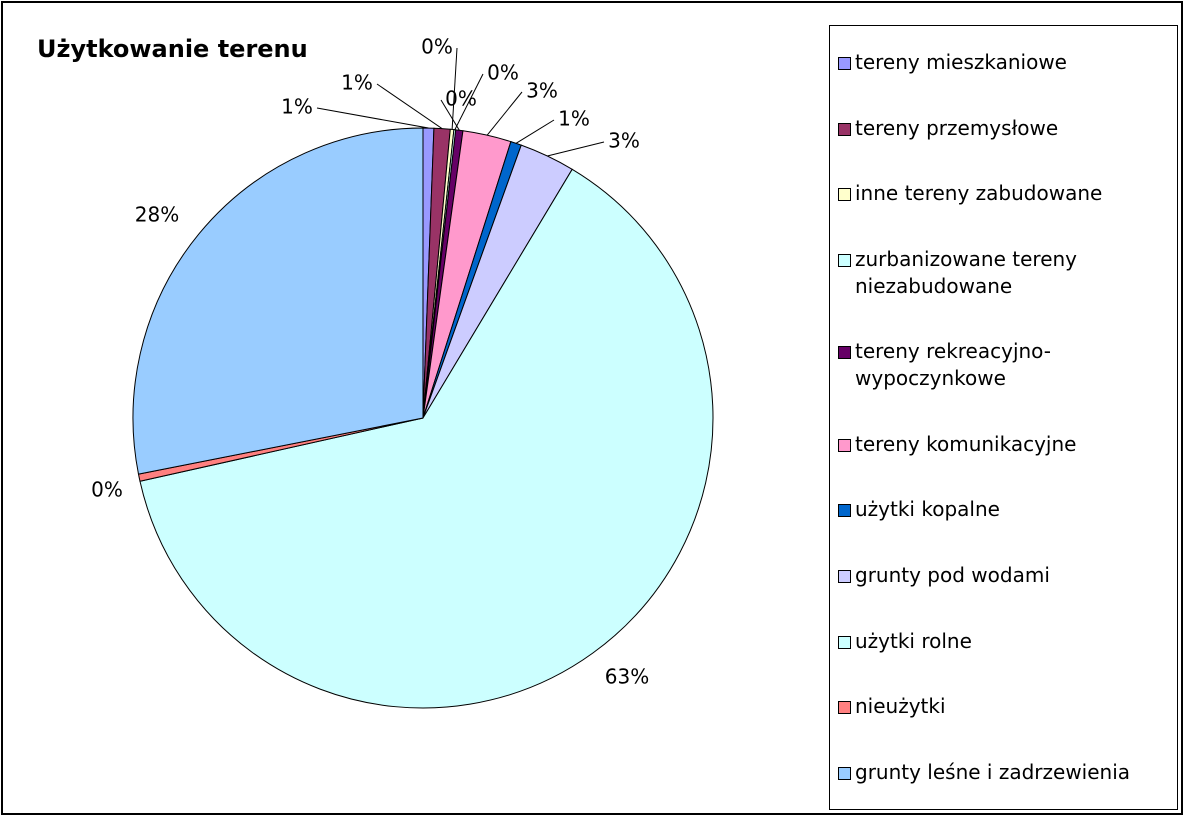 The height and width of the screenshot is (816, 1184). I want to click on legend-label: grunty pod wodami, so click(952, 574).